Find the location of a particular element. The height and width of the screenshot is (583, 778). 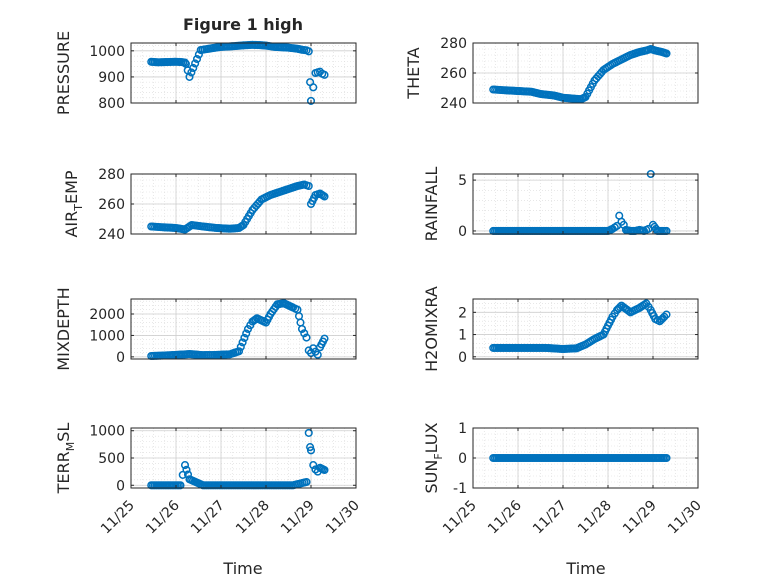

y-tick-label: 2000 is located at coordinates (107, 315).